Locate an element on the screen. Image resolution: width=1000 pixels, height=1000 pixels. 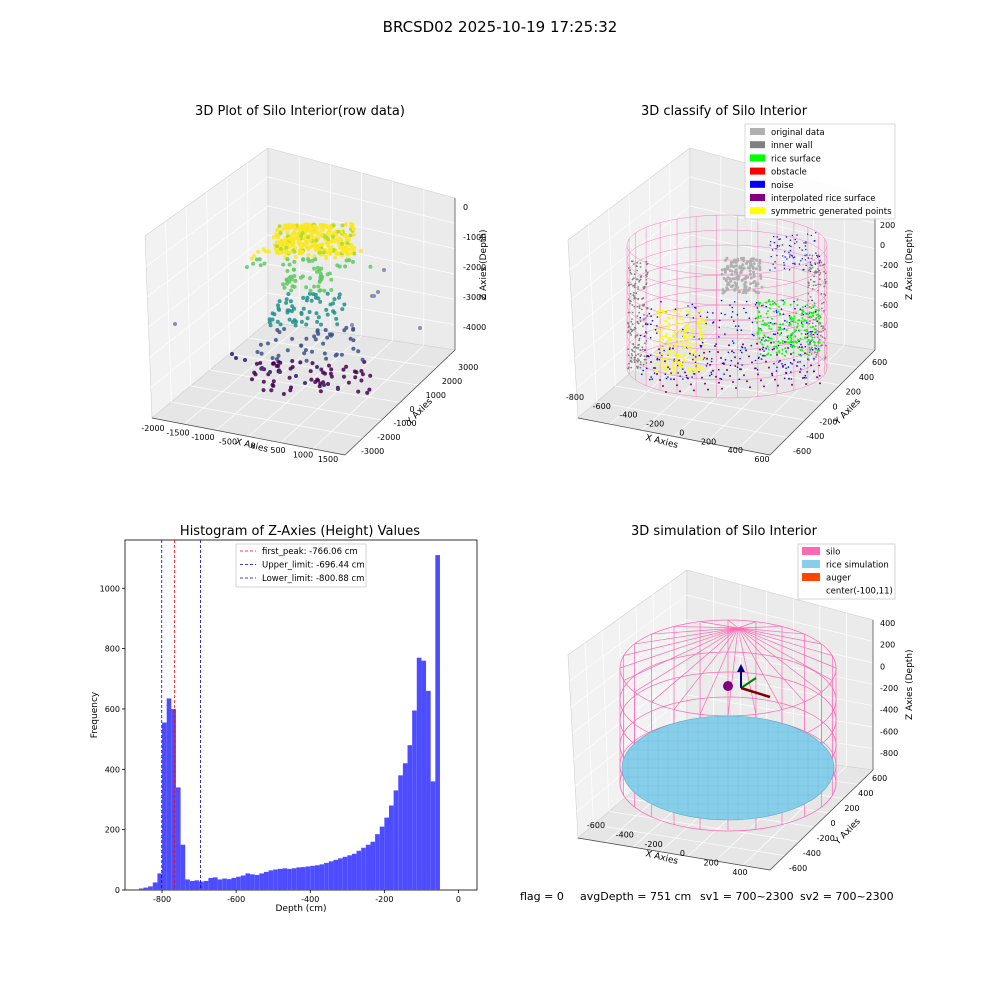
plot2-y-tick-5: -400 is located at coordinates (815, 436).